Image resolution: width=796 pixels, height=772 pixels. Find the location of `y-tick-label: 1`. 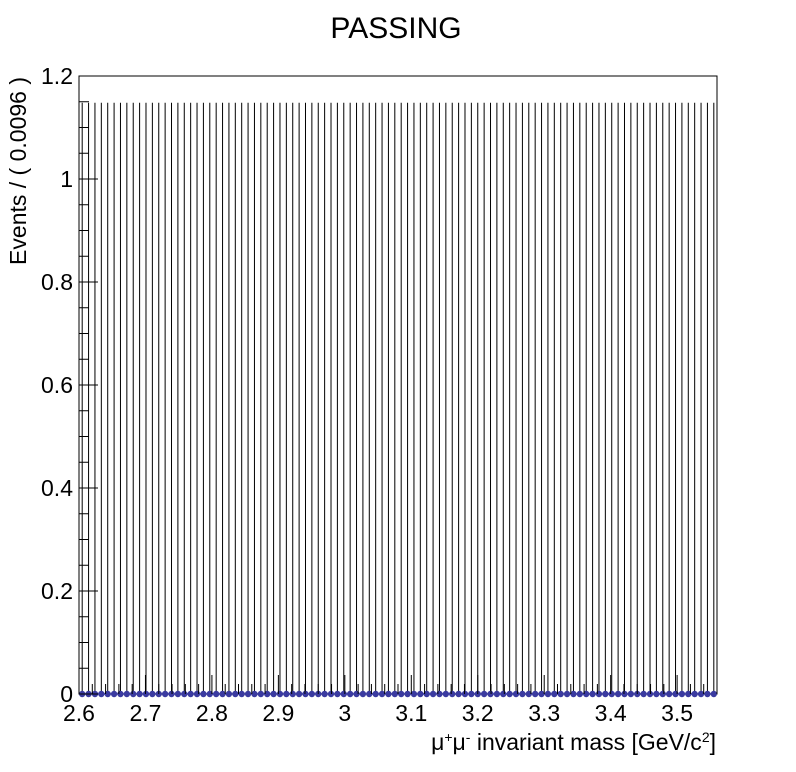

y-tick-label: 1 is located at coordinates (66, 179).